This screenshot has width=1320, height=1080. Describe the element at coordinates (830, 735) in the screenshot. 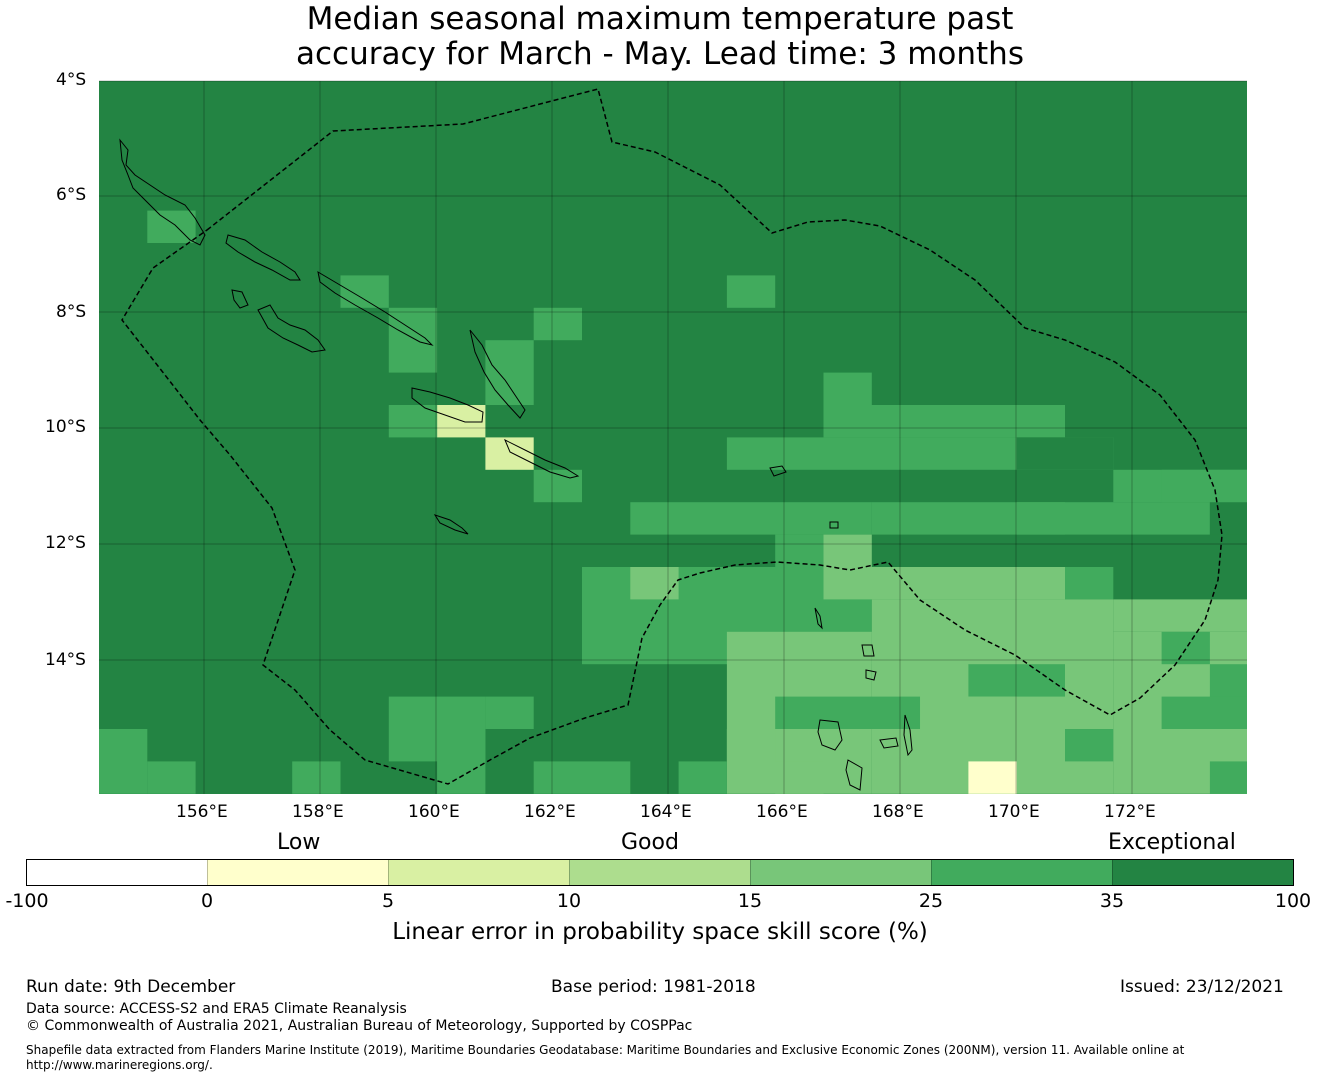

I see `island-espiritu-santo` at that location.